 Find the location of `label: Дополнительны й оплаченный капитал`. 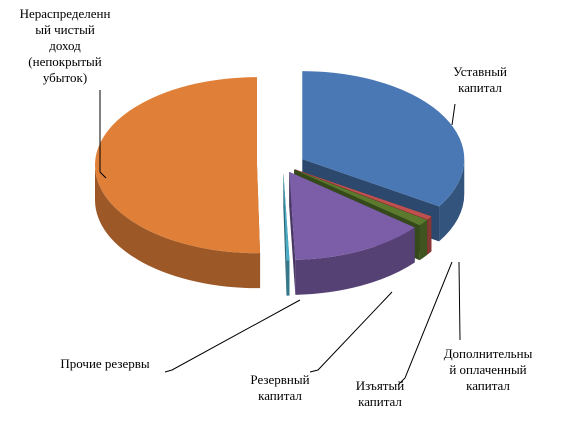

label: Дополнительны й оплаченный капитал is located at coordinates (488, 369).